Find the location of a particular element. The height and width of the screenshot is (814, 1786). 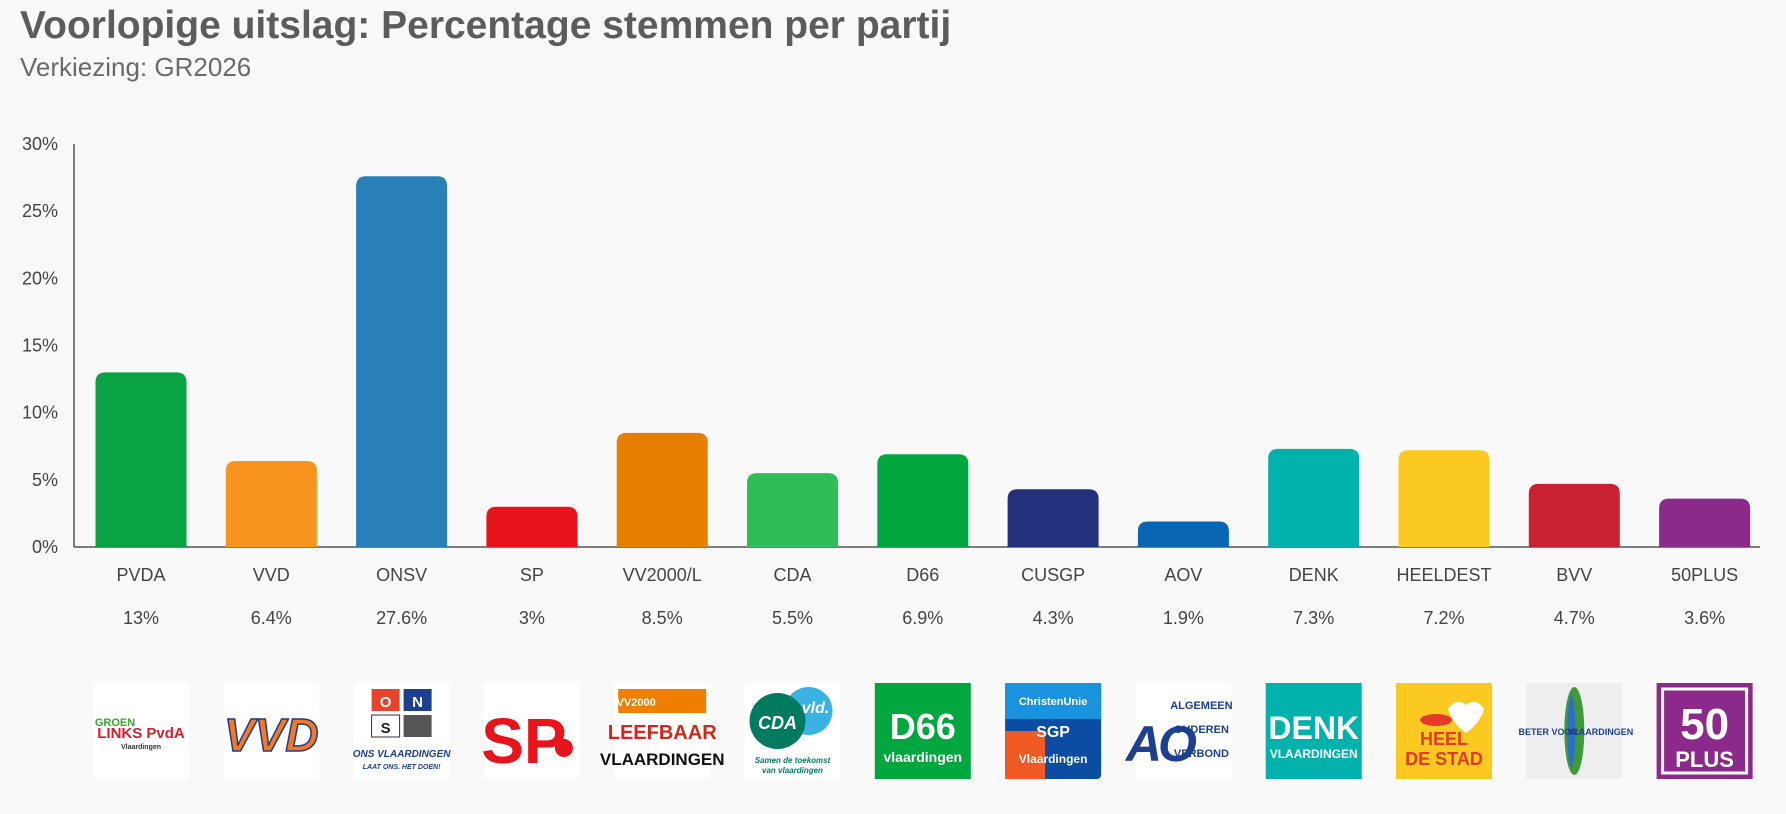

y-tick-label: 0% is located at coordinates (45, 547).